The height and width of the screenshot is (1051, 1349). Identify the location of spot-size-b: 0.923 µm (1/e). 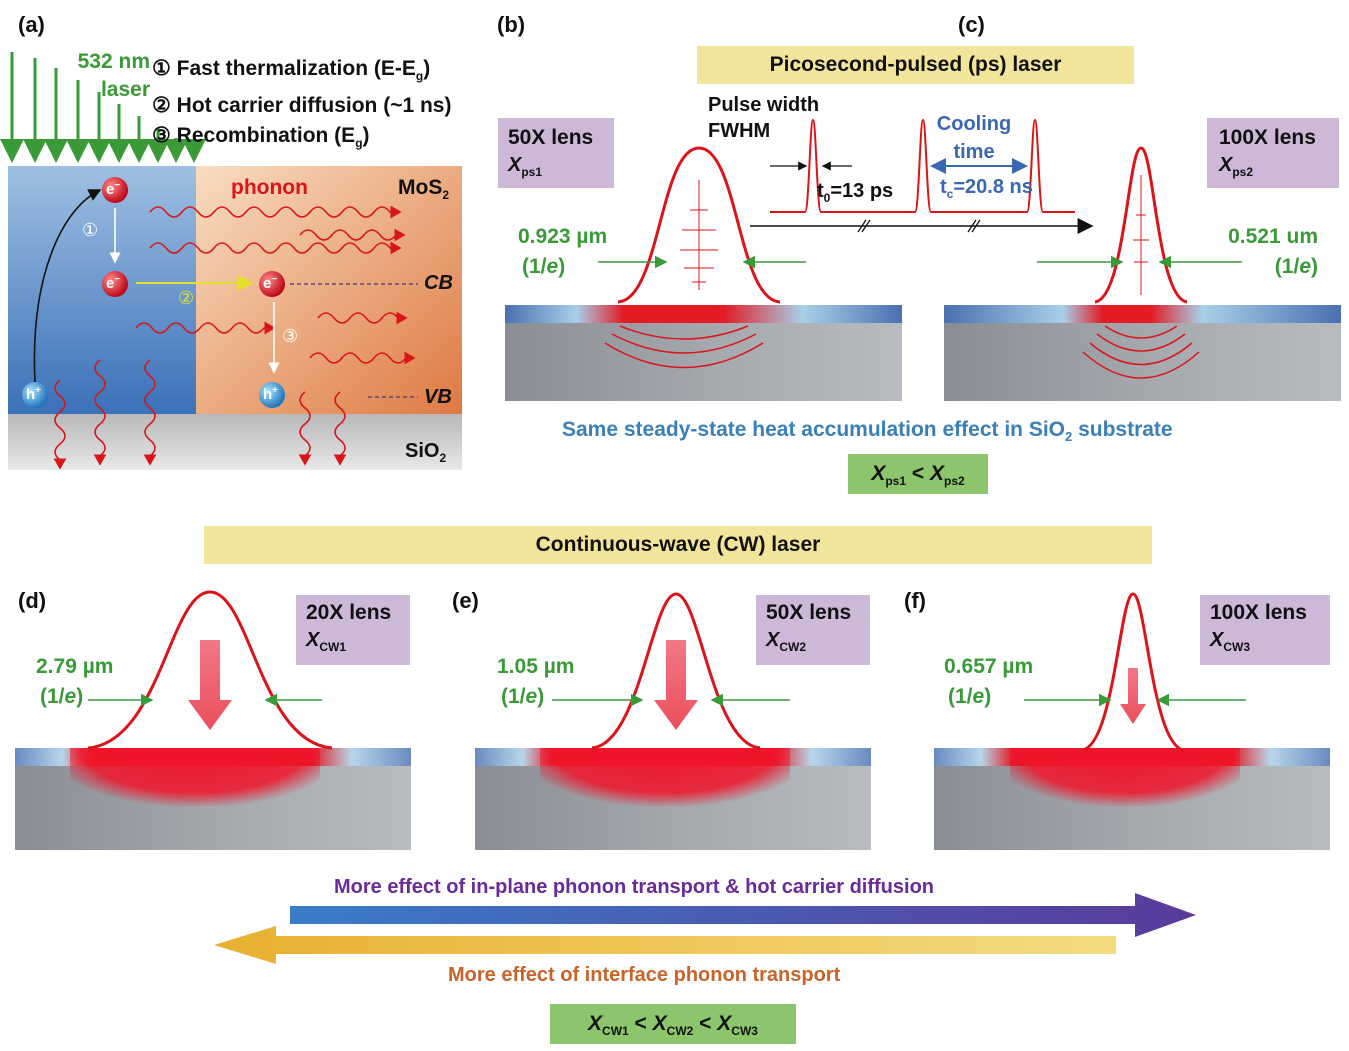
(562, 252).